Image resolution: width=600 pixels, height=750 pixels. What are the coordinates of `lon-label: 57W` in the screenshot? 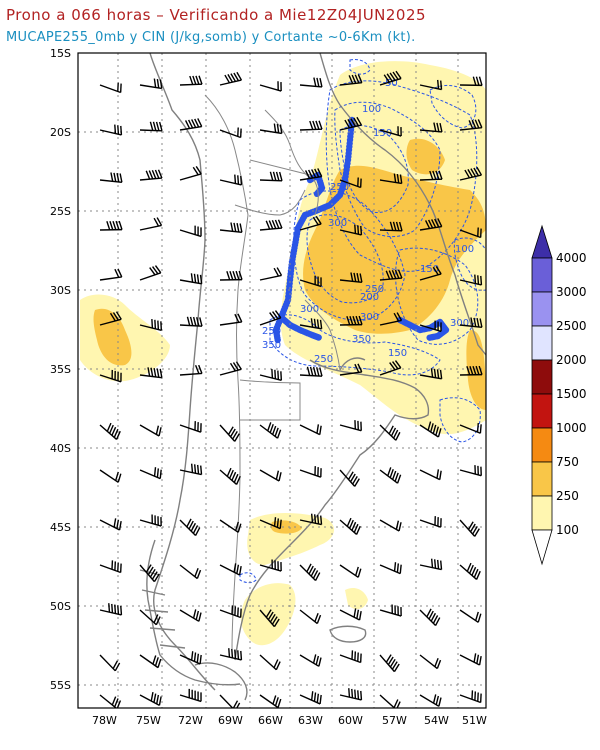 It's located at (394, 720).